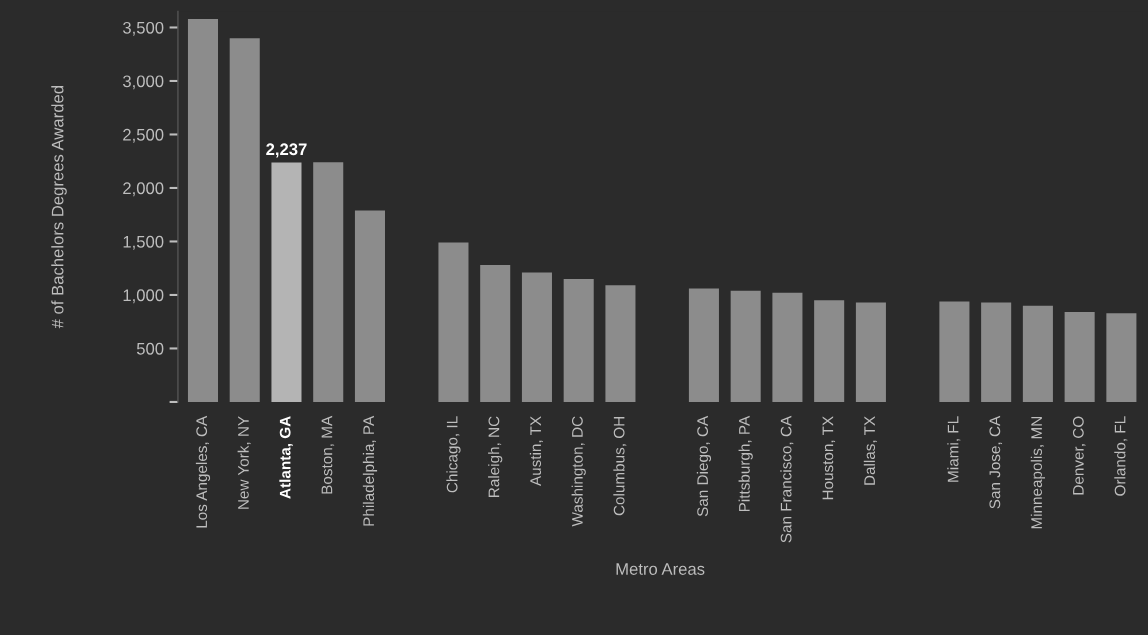 The height and width of the screenshot is (635, 1148). I want to click on x-tick-label: Orlando, FL, so click(1121, 456).